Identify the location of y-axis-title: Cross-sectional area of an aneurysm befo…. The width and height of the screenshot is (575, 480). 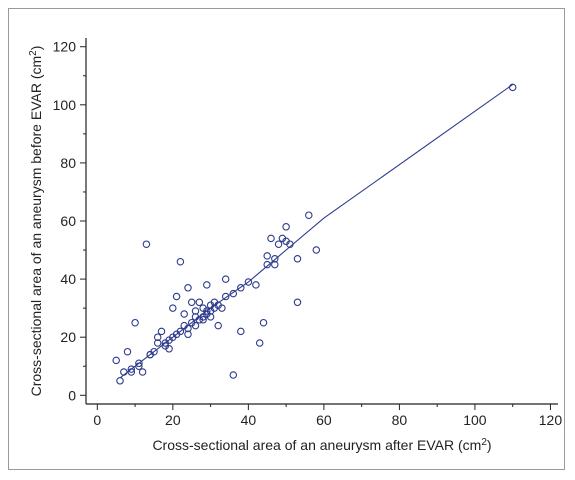
(36, 221).